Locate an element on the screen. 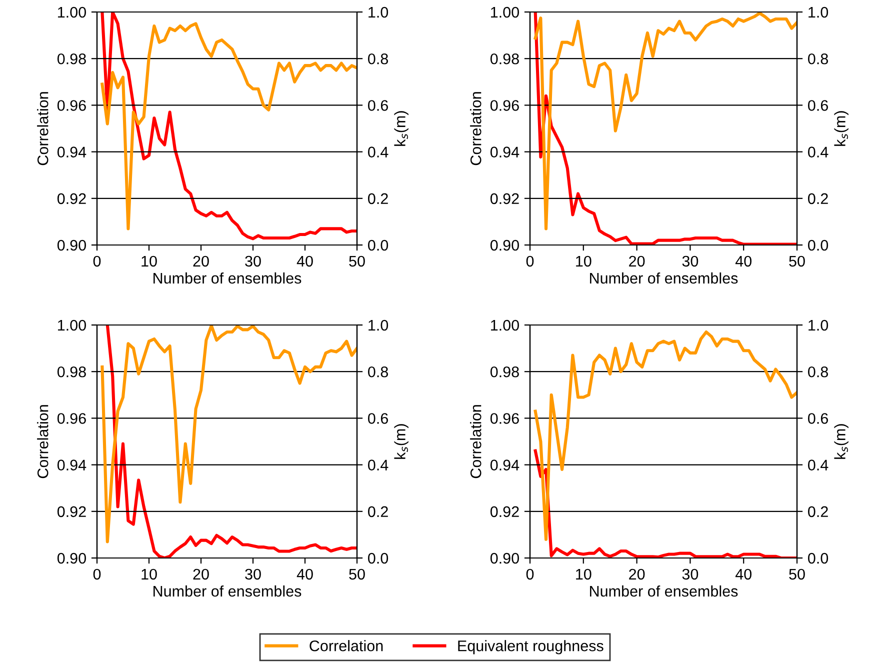  legend-label: Equivalent roughness is located at coordinates (531, 647).